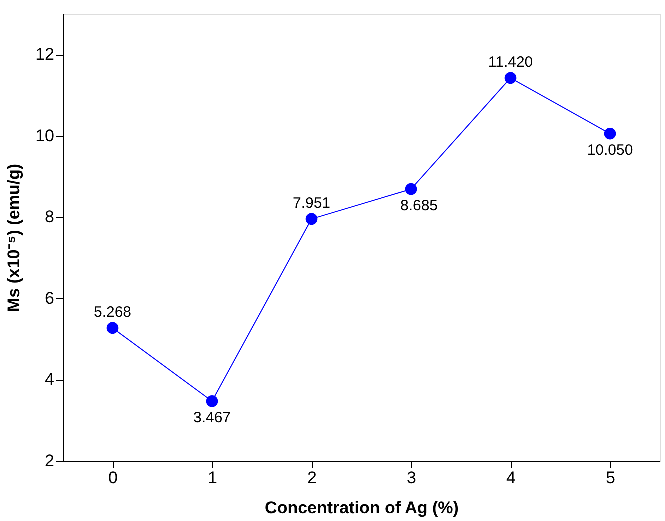 This screenshot has height=521, width=665. I want to click on y-tick-label: 2, so click(49, 461).